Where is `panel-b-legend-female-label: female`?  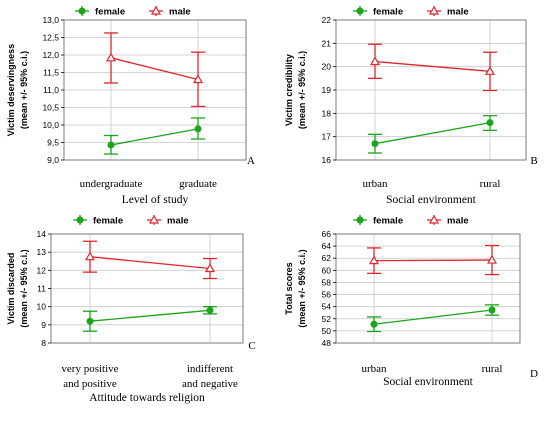 panel-b-legend-female-label: female is located at coordinates (388, 12).